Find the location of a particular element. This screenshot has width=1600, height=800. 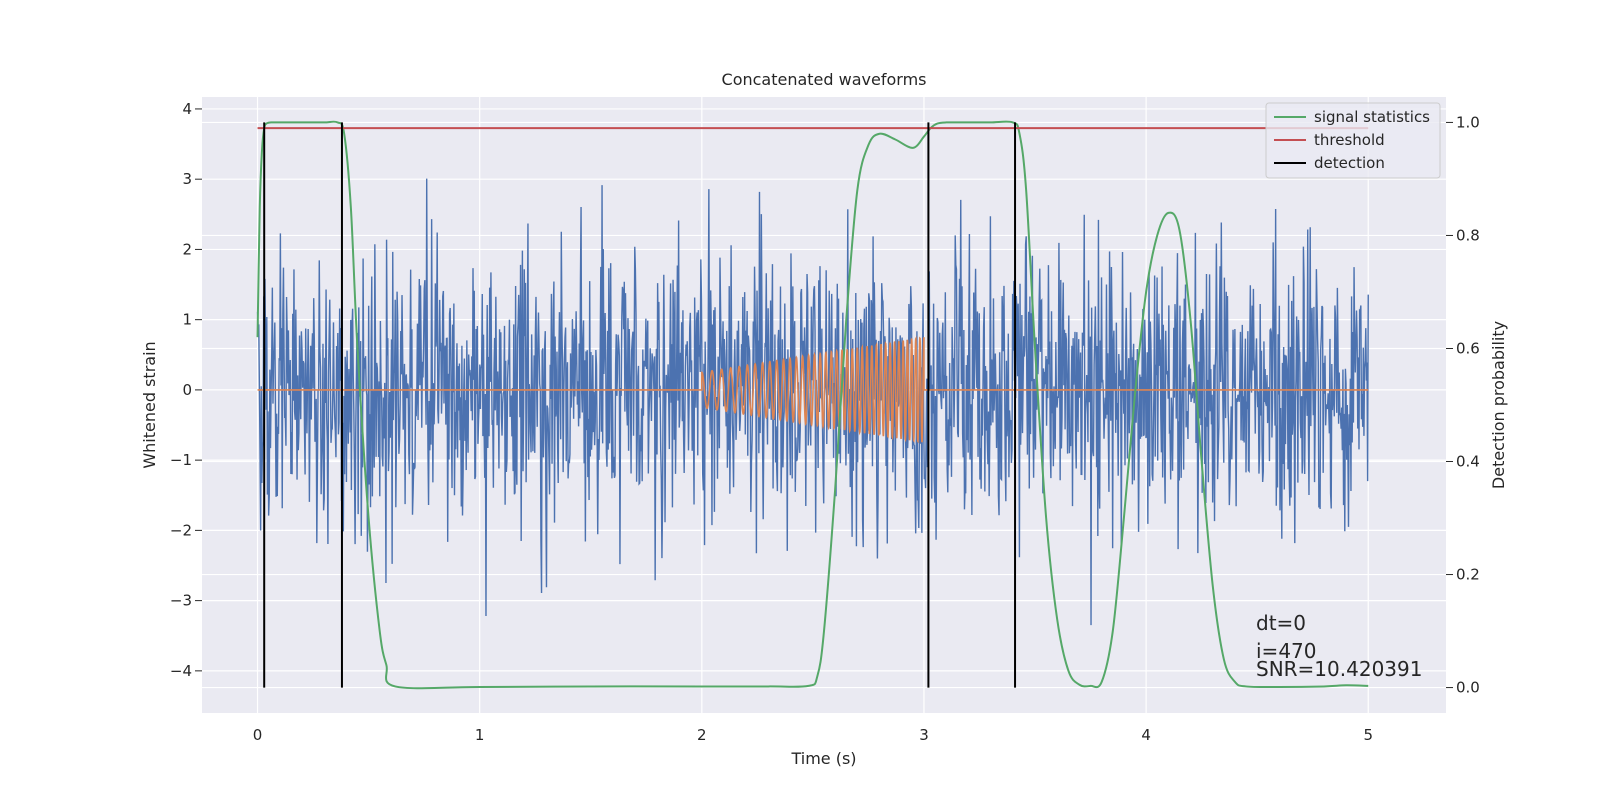

x-tick-label: 1 is located at coordinates (480, 735).